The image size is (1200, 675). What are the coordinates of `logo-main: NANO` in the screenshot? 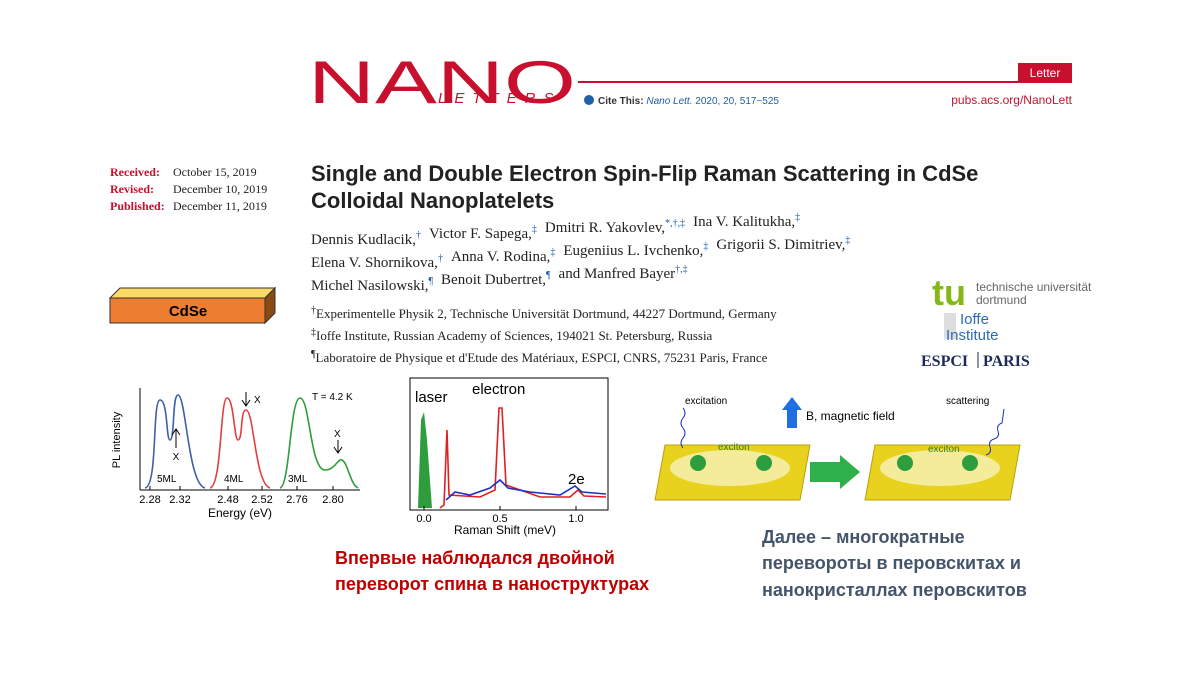 It's located at (442, 82).